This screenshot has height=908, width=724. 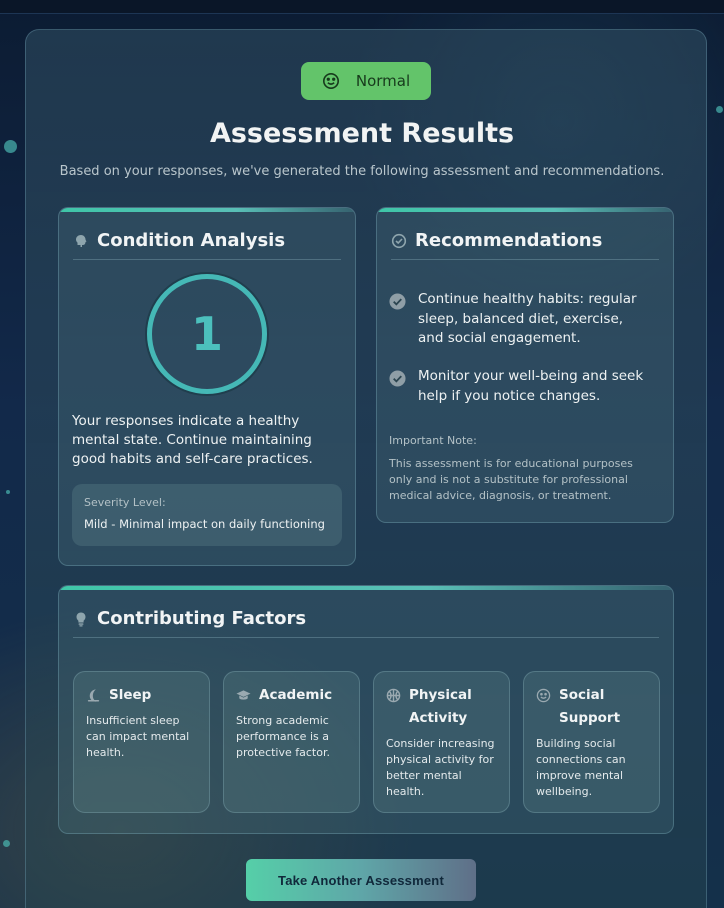 I want to click on factor-title: Physical Activity, so click(x=440, y=706).